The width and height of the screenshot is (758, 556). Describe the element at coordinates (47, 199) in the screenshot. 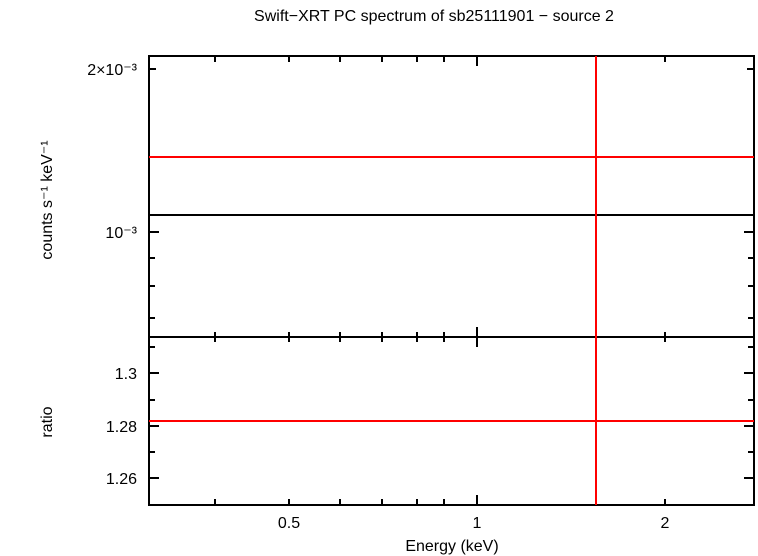

I see `upper-y-axis-label: counts s⁻¹ keV⁻¹` at that location.